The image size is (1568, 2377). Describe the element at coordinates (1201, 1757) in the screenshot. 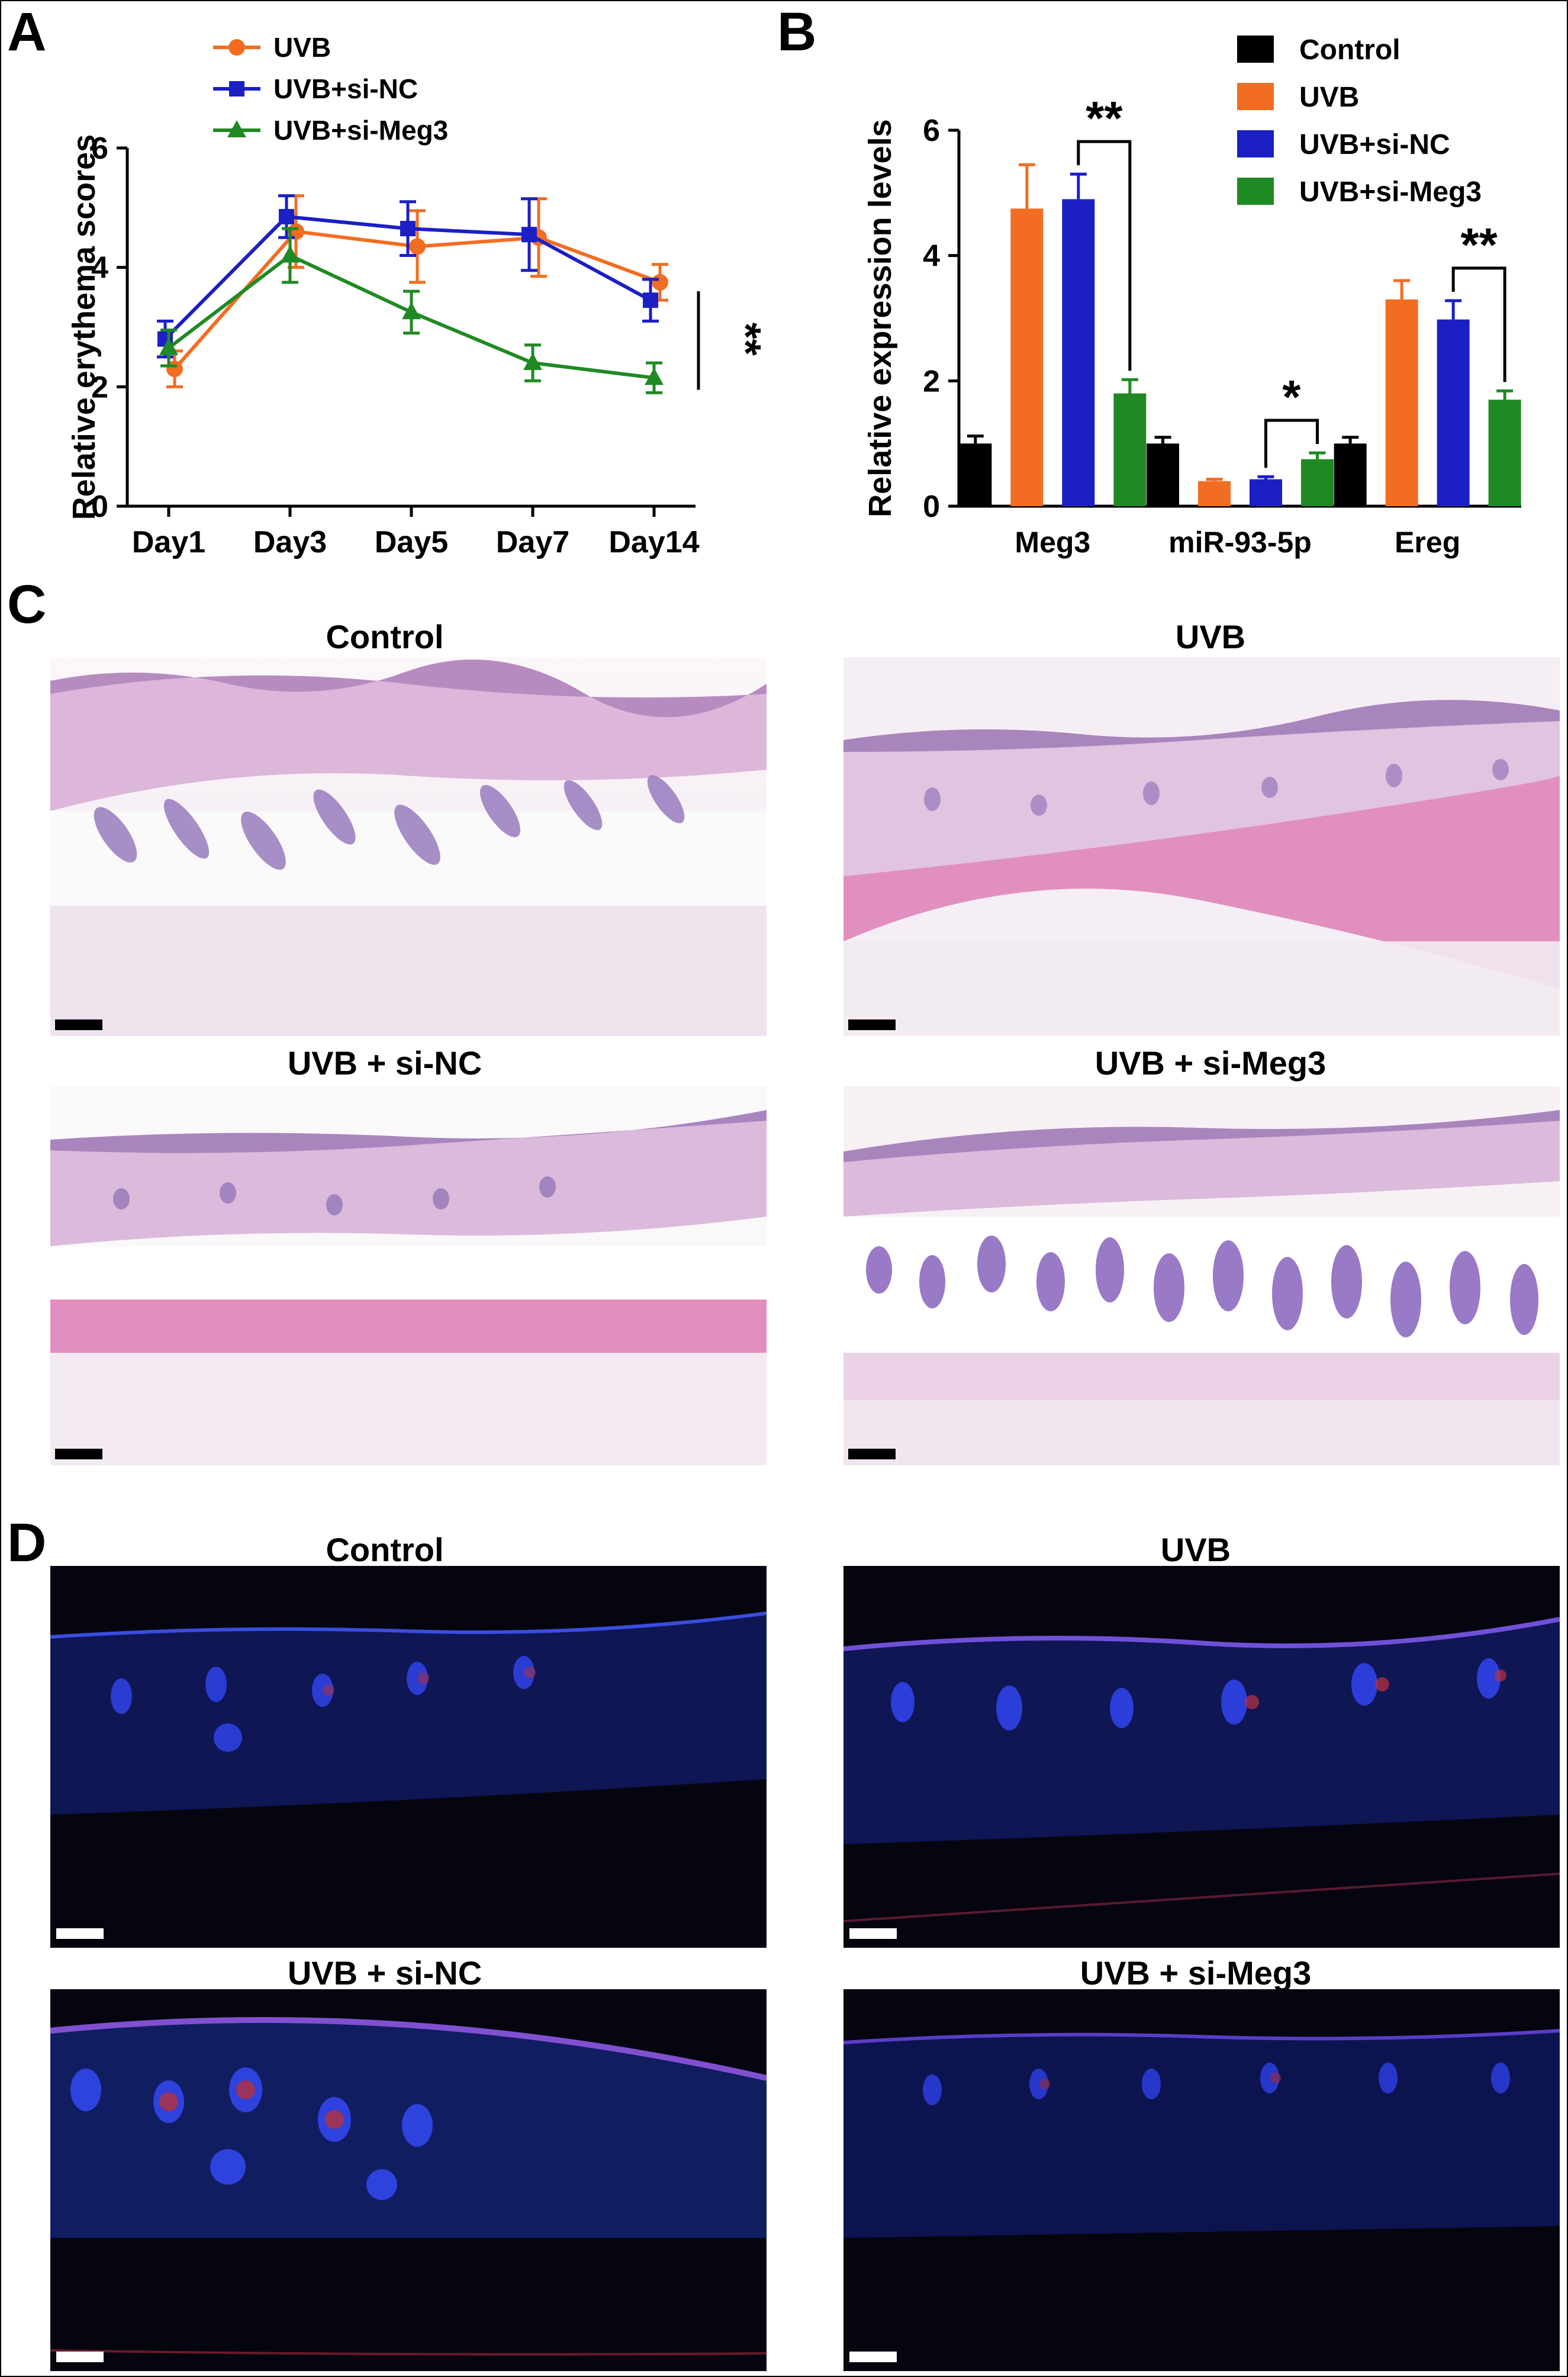

I see `fluorescence-image-uvb` at that location.